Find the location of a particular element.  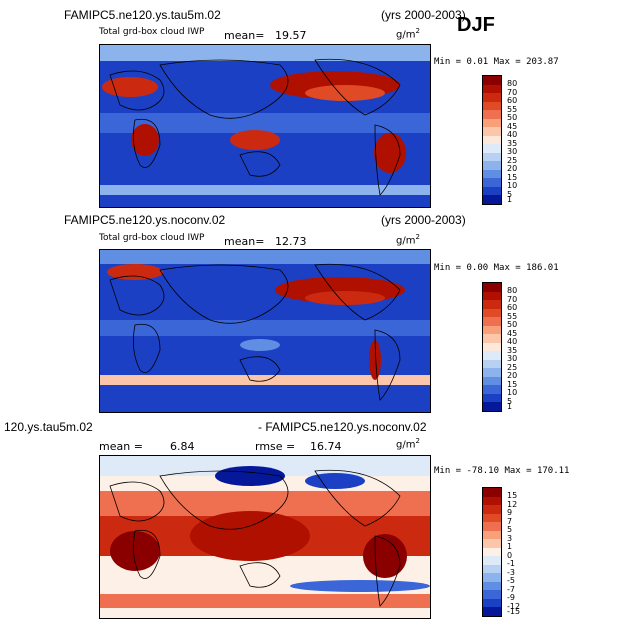

panel2-colorbar-label: 45 is located at coordinates (512, 333).